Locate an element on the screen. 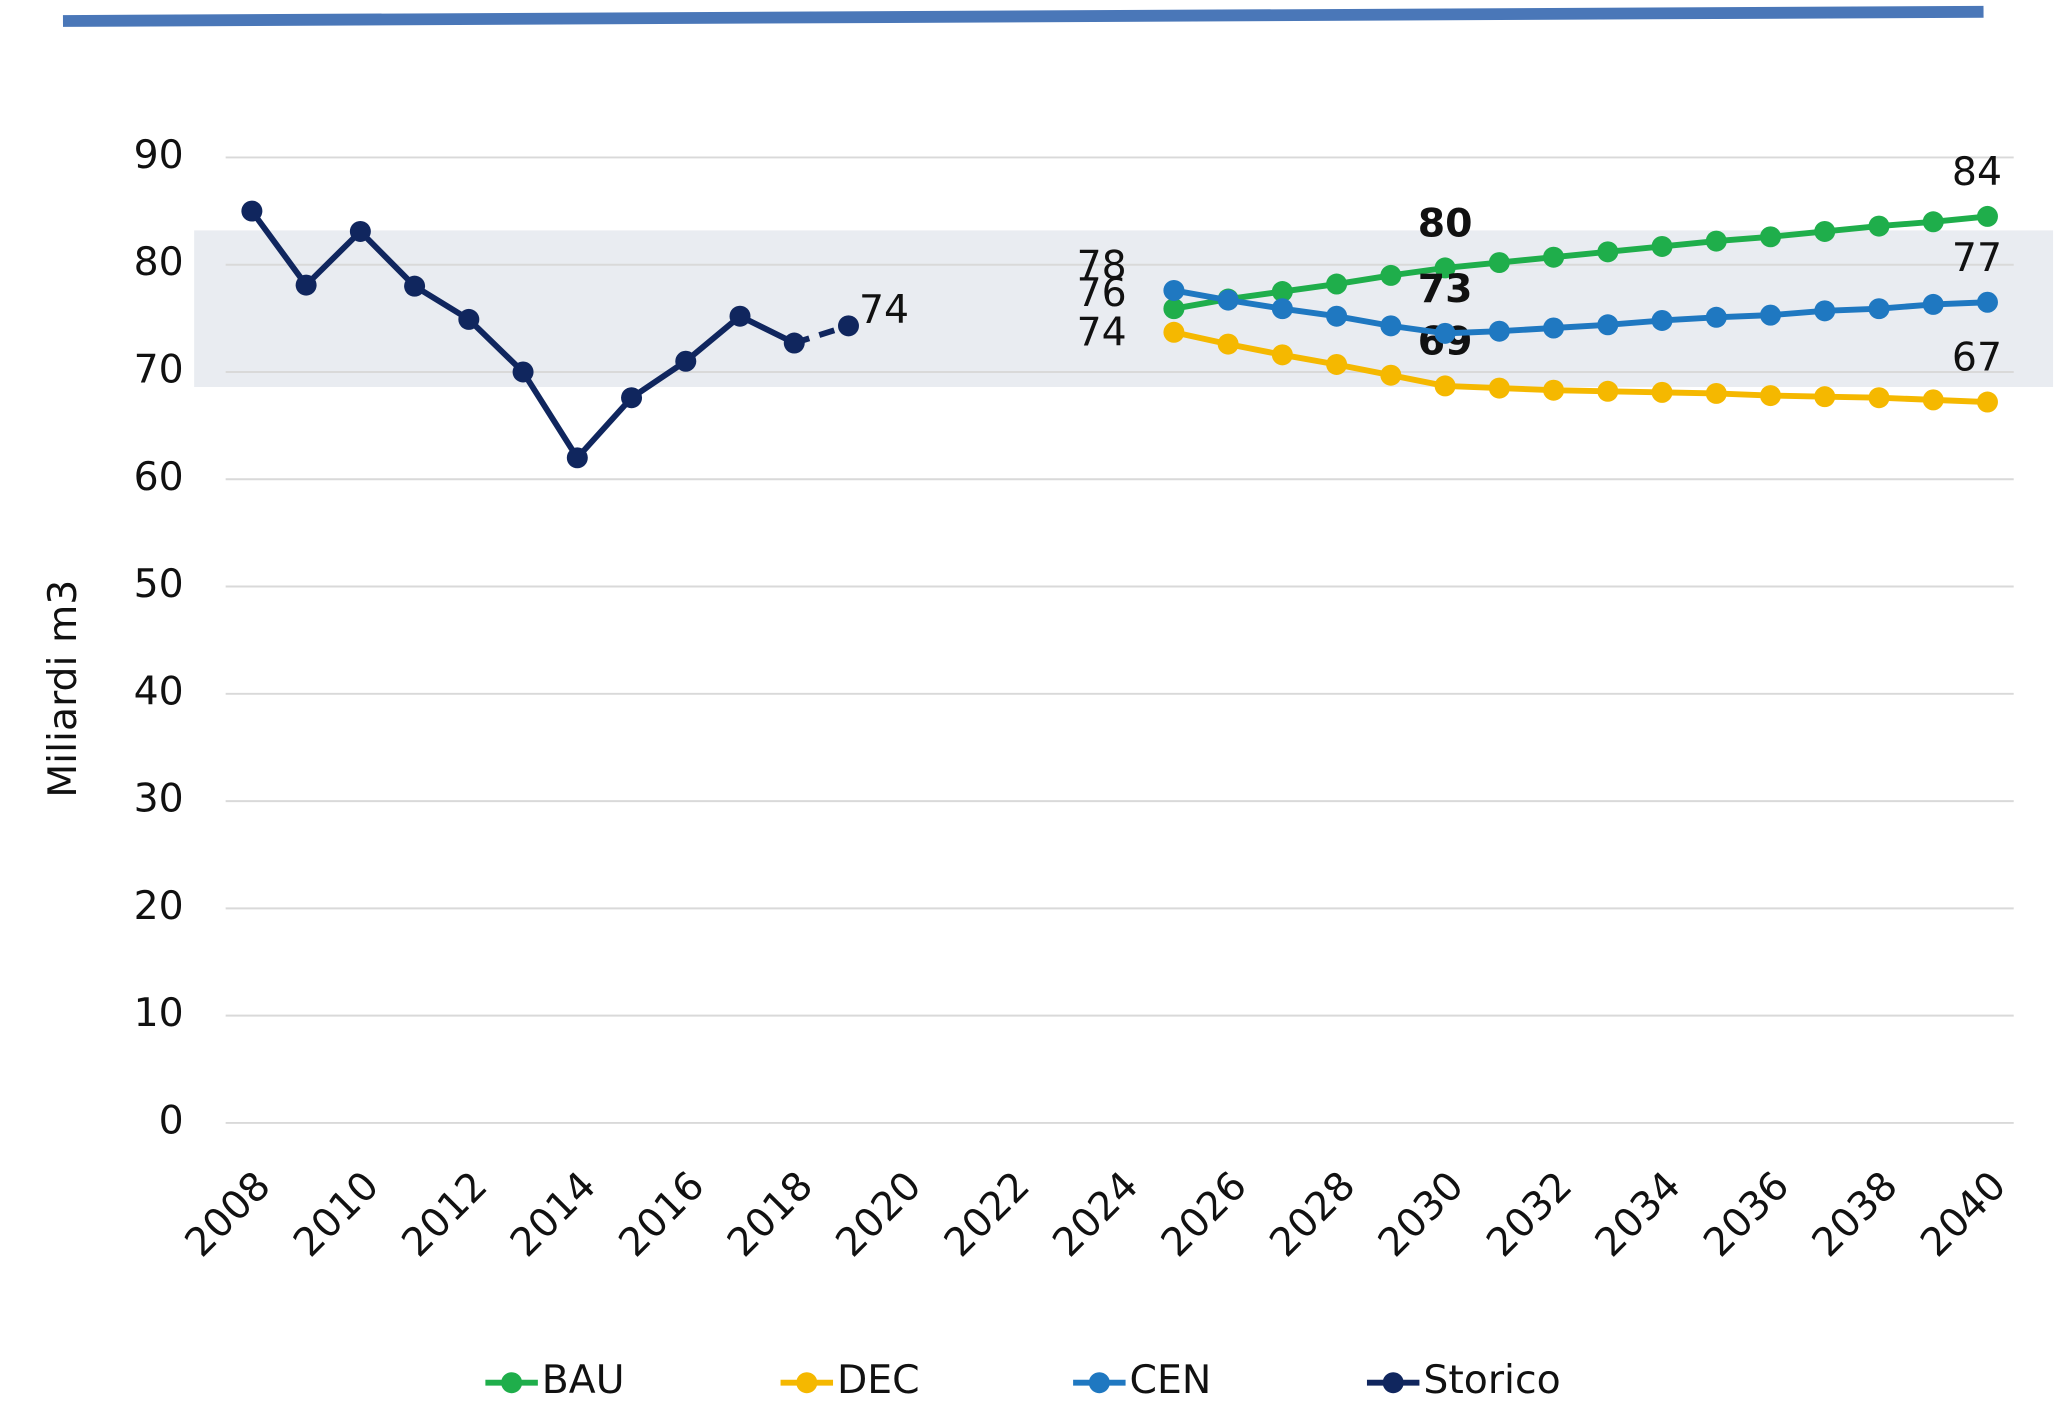 The height and width of the screenshot is (1405, 2057). y-tick-label: 60 is located at coordinates (159, 477).